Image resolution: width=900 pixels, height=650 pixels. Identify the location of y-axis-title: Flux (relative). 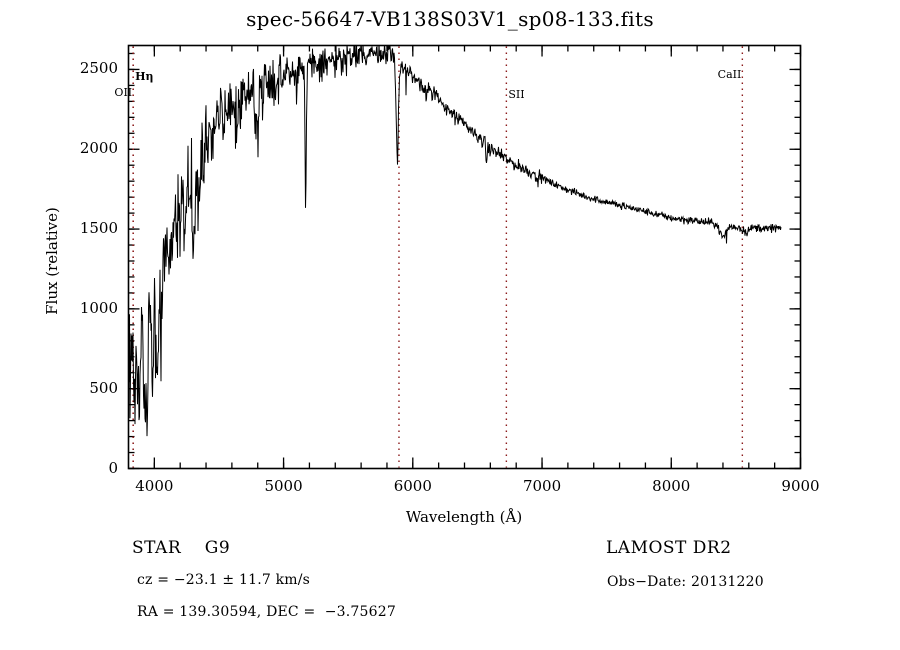
(52, 261).